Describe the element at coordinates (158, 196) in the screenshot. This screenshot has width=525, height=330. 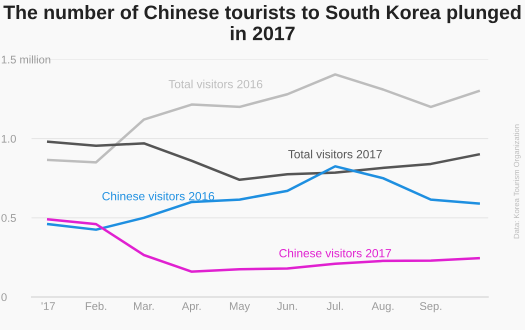
I see `series-label: Chinese visitors 2016` at that location.